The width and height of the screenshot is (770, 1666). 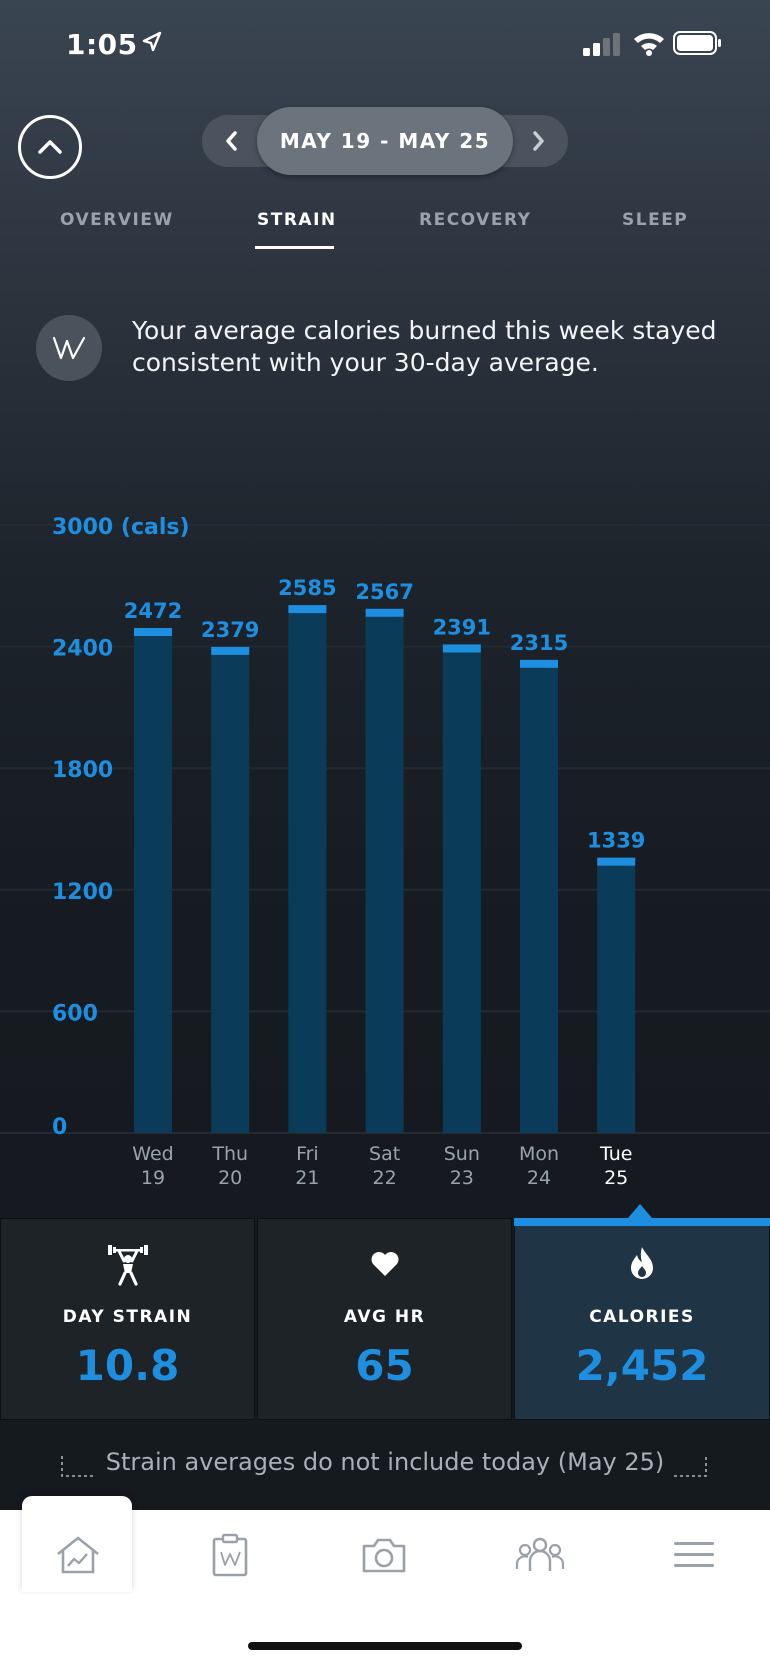 What do you see at coordinates (385, 1581) in the screenshot?
I see `bottom-tab-bar` at bounding box center [385, 1581].